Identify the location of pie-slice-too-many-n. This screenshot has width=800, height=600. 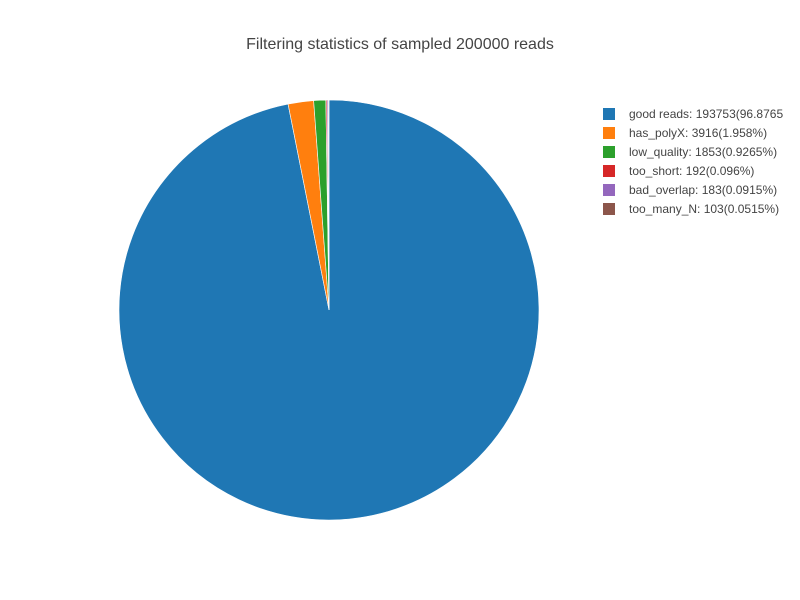
(329, 205).